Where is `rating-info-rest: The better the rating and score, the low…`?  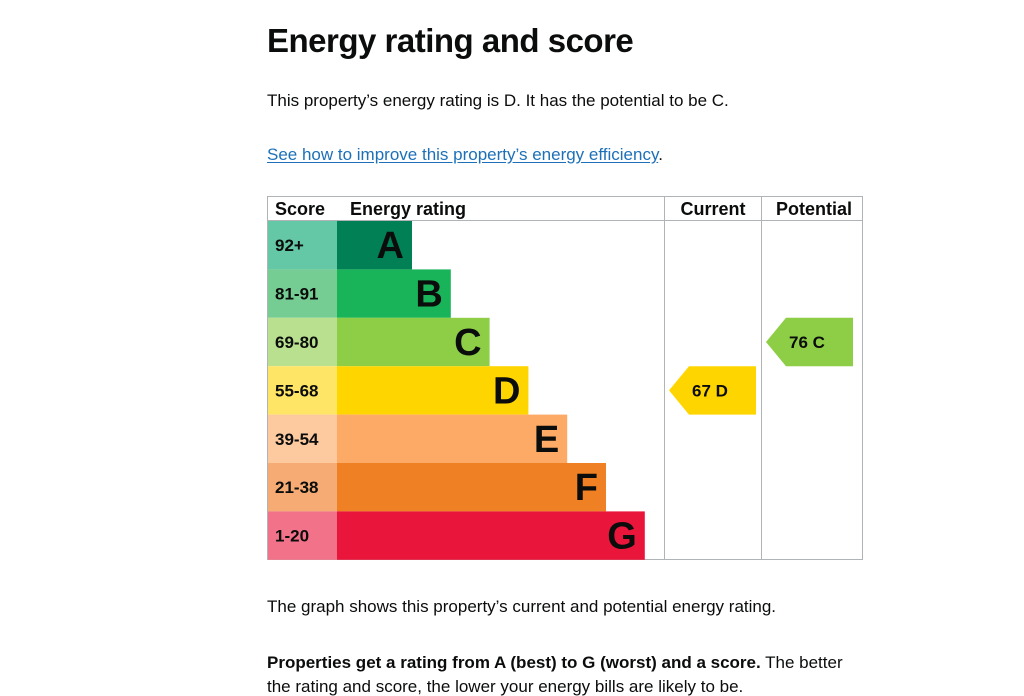 rating-info-rest: The better the rating and score, the low… is located at coordinates (555, 674).